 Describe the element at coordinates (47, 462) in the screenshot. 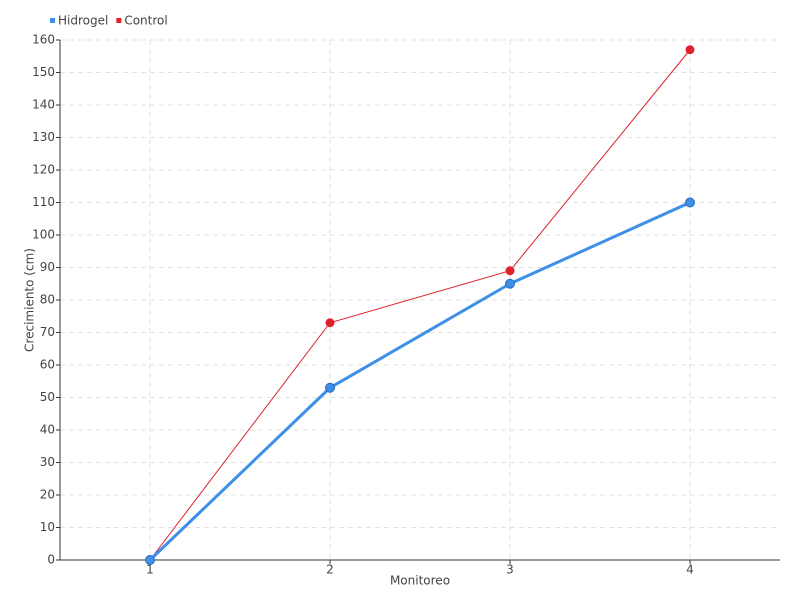

I see `y-tick-label: 30` at that location.